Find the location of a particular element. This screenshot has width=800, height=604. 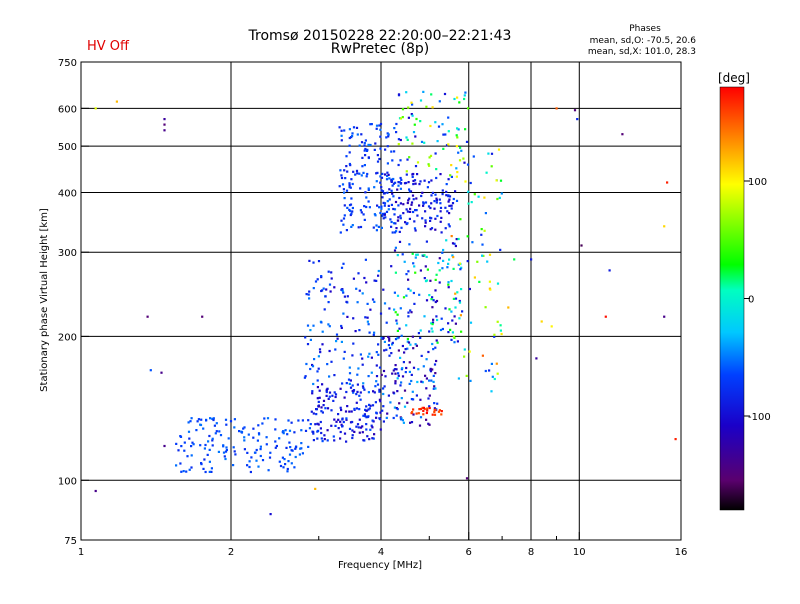

chart-subtitle: RwPretec (8p) is located at coordinates (380, 49).